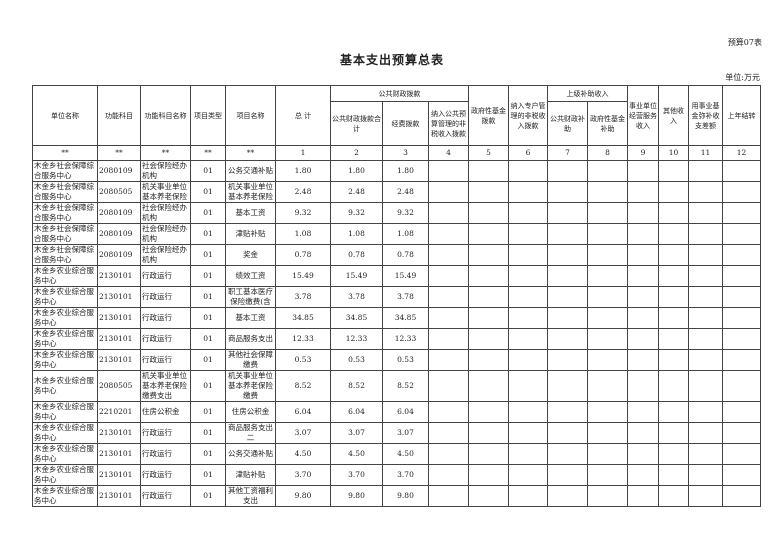 This screenshot has height=555, width=784. What do you see at coordinates (250, 496) in the screenshot?
I see `cell-pname: 其他工资福利支出` at bounding box center [250, 496].